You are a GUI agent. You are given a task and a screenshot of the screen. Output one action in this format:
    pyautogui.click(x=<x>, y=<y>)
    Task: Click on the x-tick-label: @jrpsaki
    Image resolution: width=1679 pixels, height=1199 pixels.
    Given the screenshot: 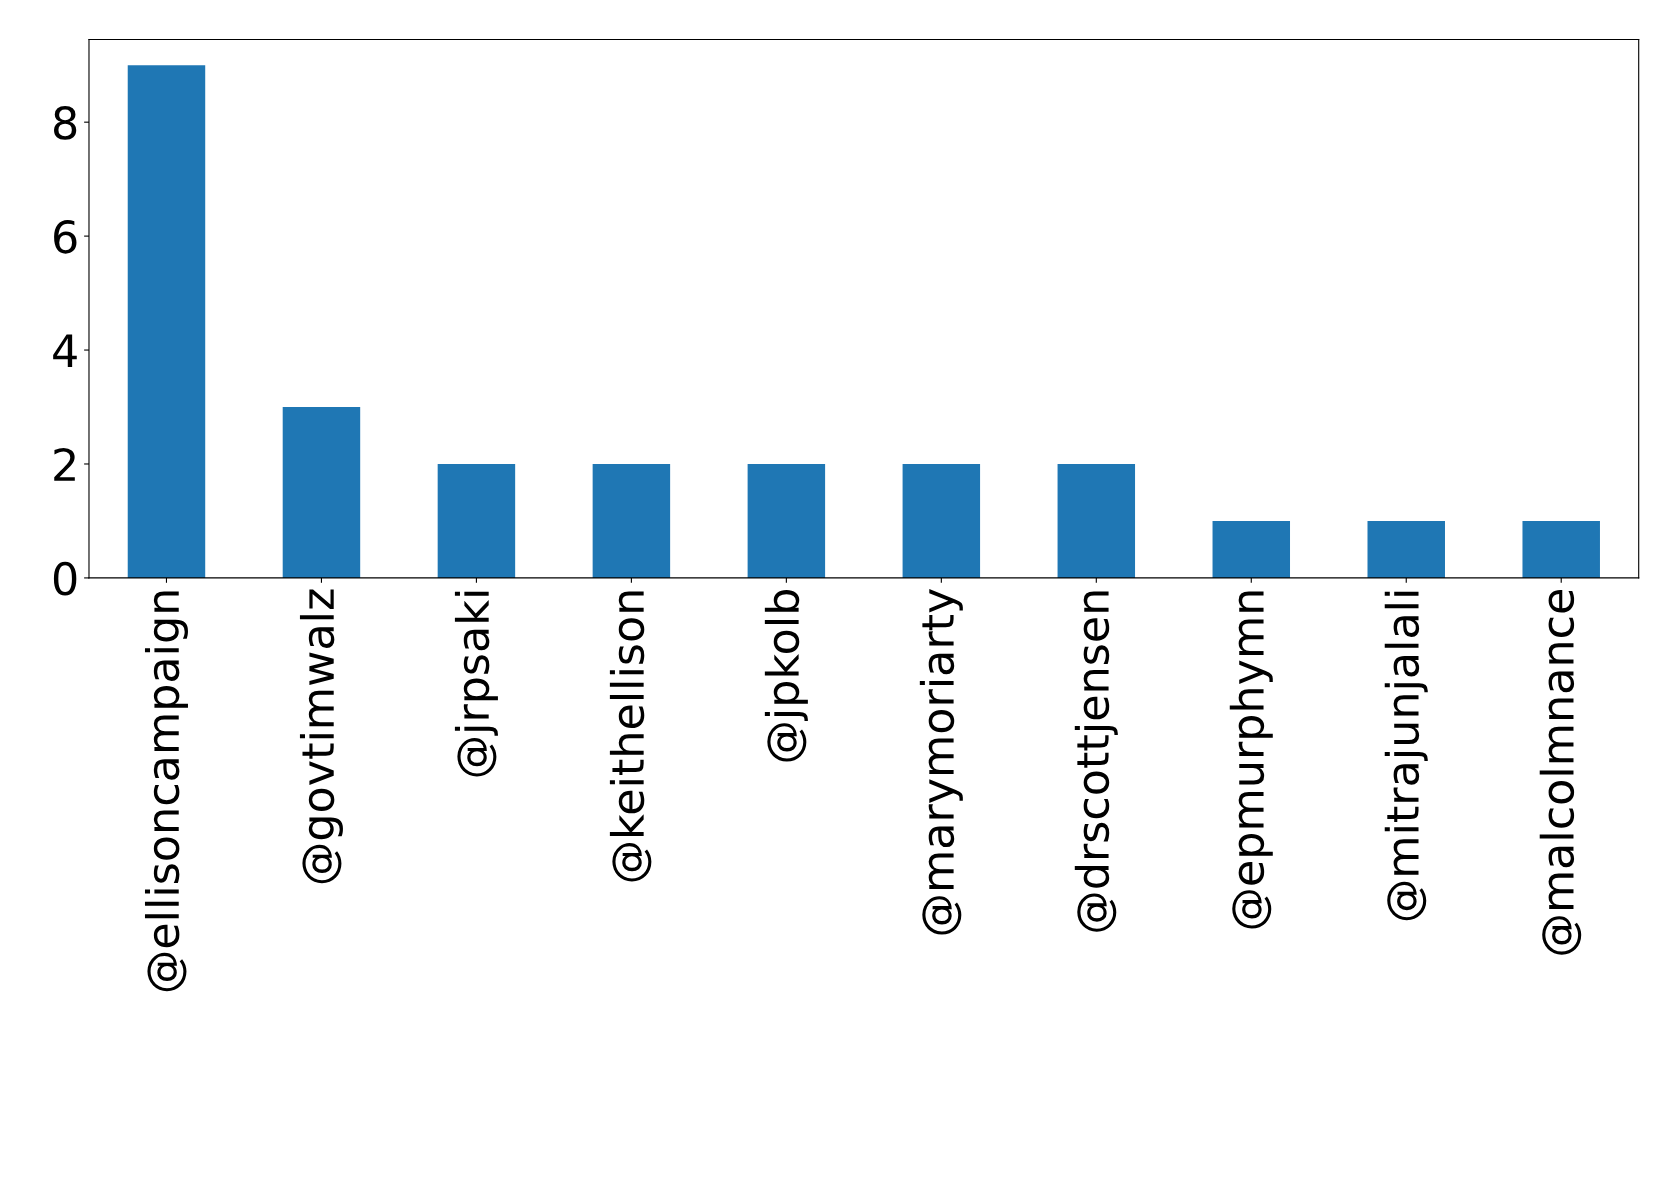 What is the action you would take?
    pyautogui.click(x=476, y=684)
    